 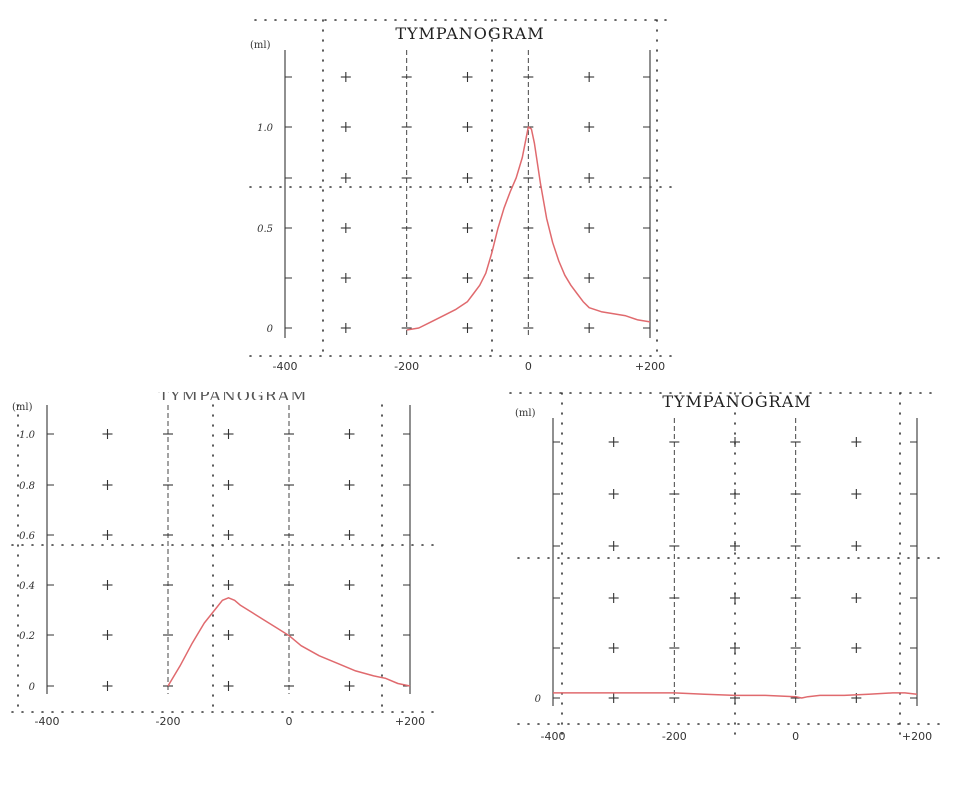 I want to click on y-tick-label: 0.2, so click(x=27, y=636).